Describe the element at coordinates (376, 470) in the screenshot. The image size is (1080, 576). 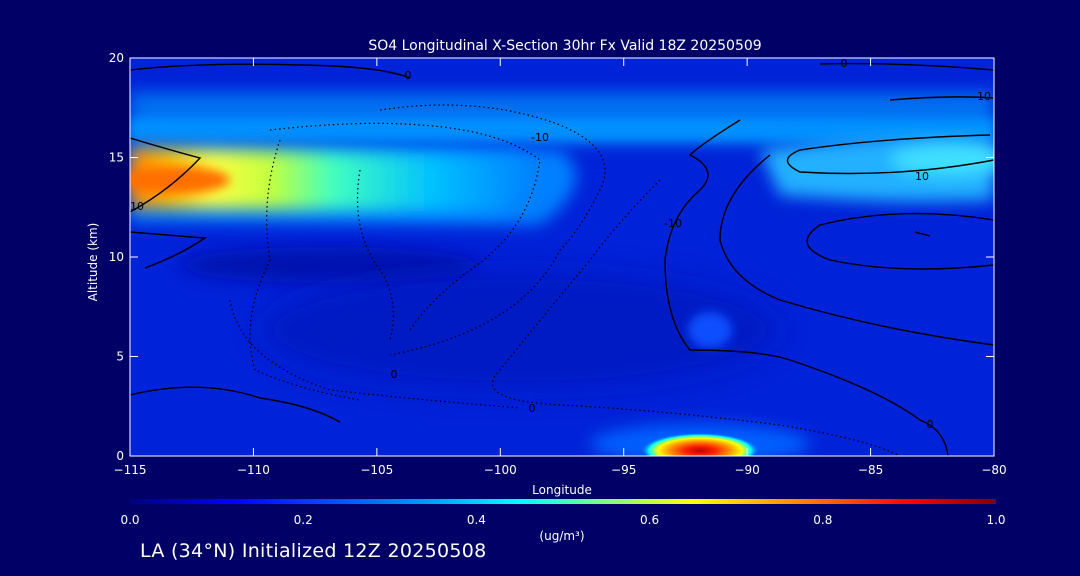
I see `x-tick-label: −105` at that location.